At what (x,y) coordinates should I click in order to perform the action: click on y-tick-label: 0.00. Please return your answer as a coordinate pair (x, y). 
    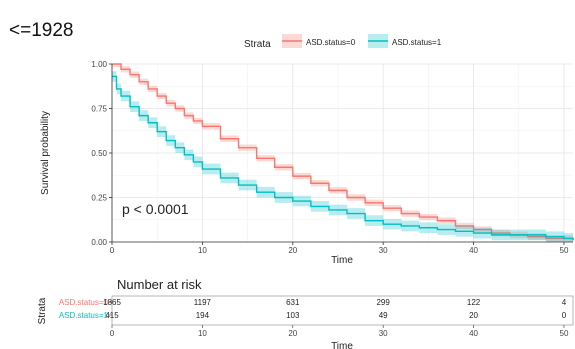
    Looking at the image, I should click on (99, 242).